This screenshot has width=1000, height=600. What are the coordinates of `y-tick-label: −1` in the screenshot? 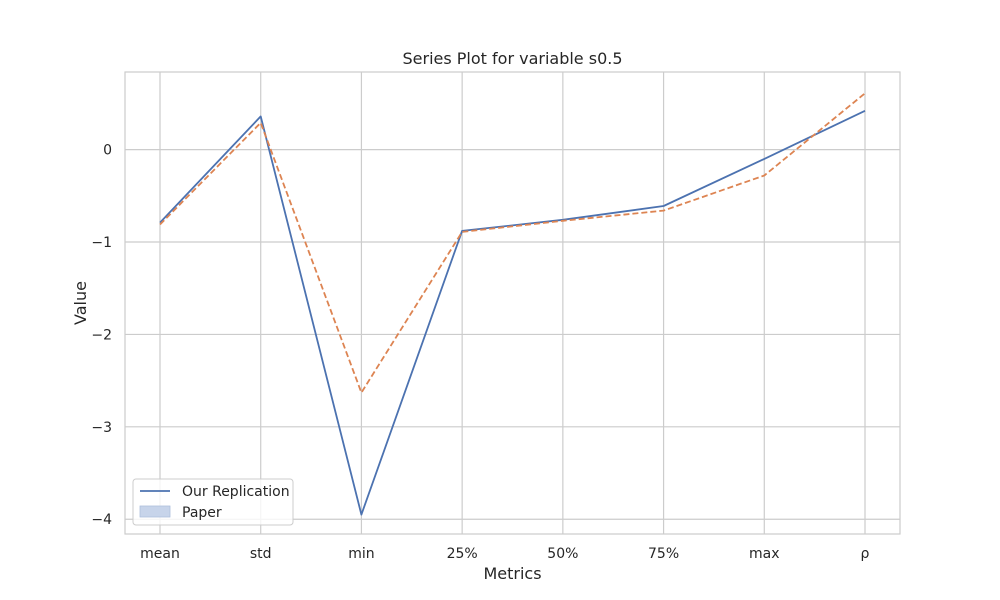 It's located at (101, 243).